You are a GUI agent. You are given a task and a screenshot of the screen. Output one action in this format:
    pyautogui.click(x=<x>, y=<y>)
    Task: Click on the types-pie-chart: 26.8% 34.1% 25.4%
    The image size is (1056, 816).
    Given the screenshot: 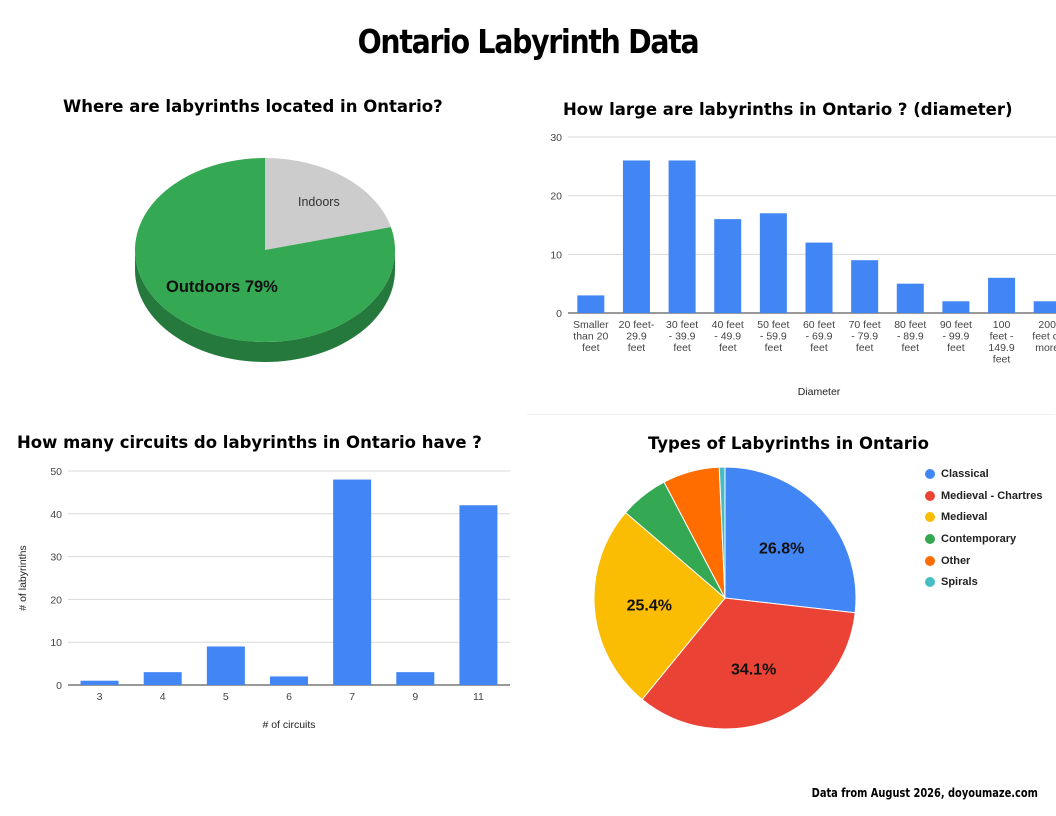 What is the action you would take?
    pyautogui.click(x=725, y=598)
    